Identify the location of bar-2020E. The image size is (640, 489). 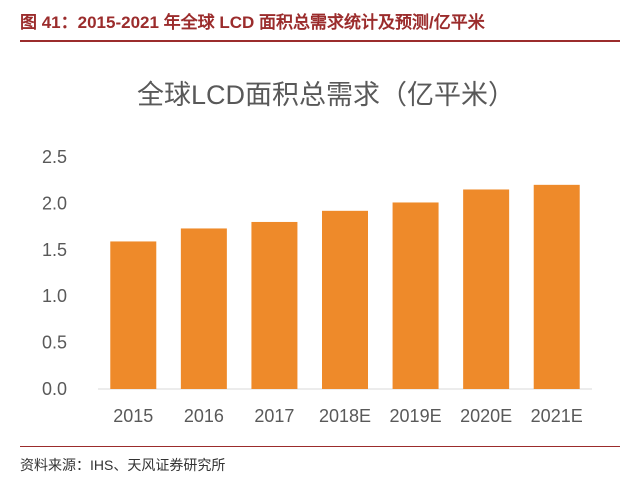
(486, 289).